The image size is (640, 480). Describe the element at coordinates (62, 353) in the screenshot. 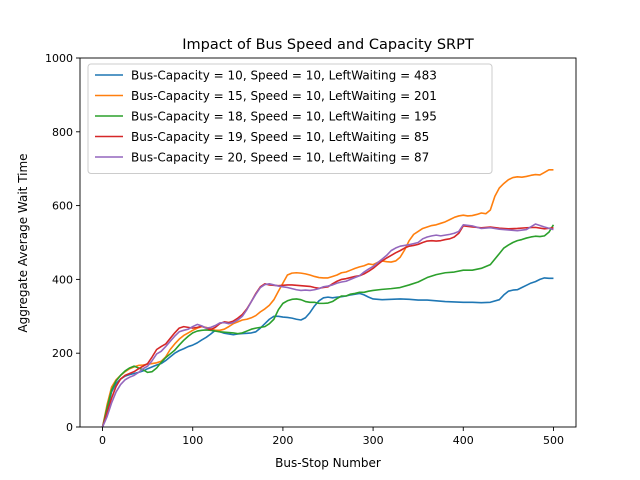

I see `y-tick-label: 200` at that location.